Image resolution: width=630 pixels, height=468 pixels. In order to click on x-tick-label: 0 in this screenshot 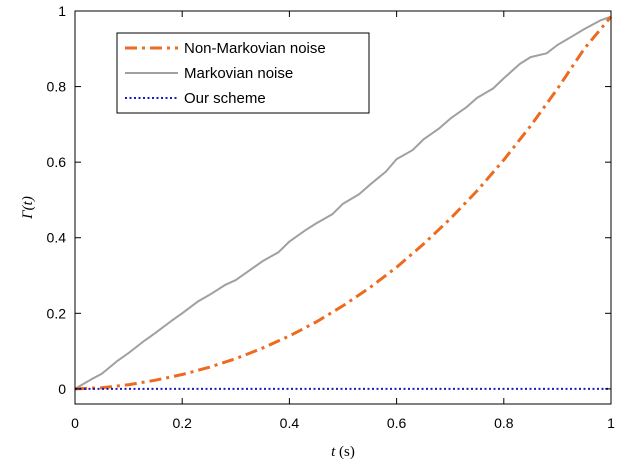, I will do `click(75, 423)`.